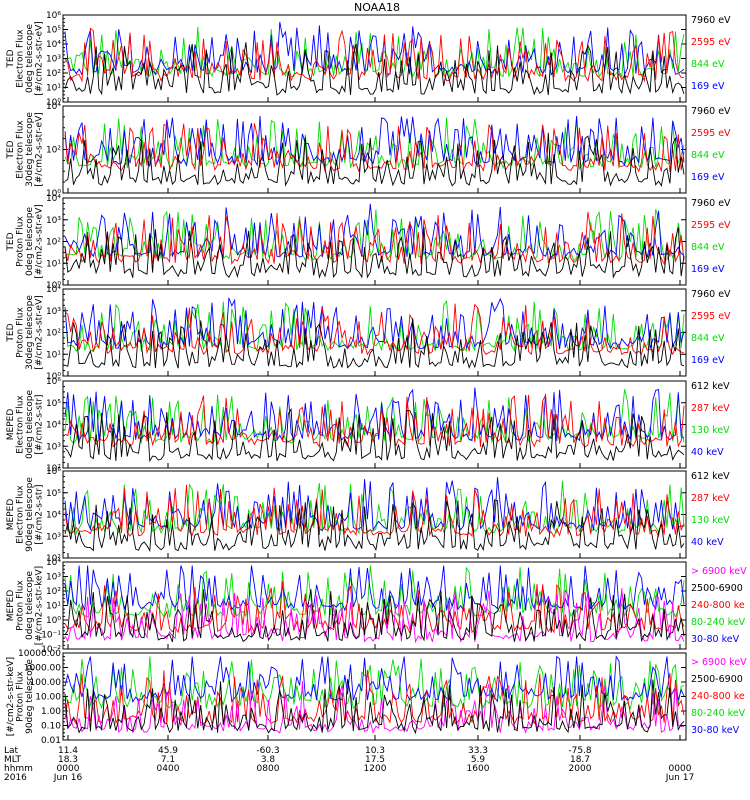 Image resolution: width=750 pixels, height=800 pixels. What do you see at coordinates (68, 760) in the screenshot?
I see `x-tick-label-mlt: 18.3` at bounding box center [68, 760].